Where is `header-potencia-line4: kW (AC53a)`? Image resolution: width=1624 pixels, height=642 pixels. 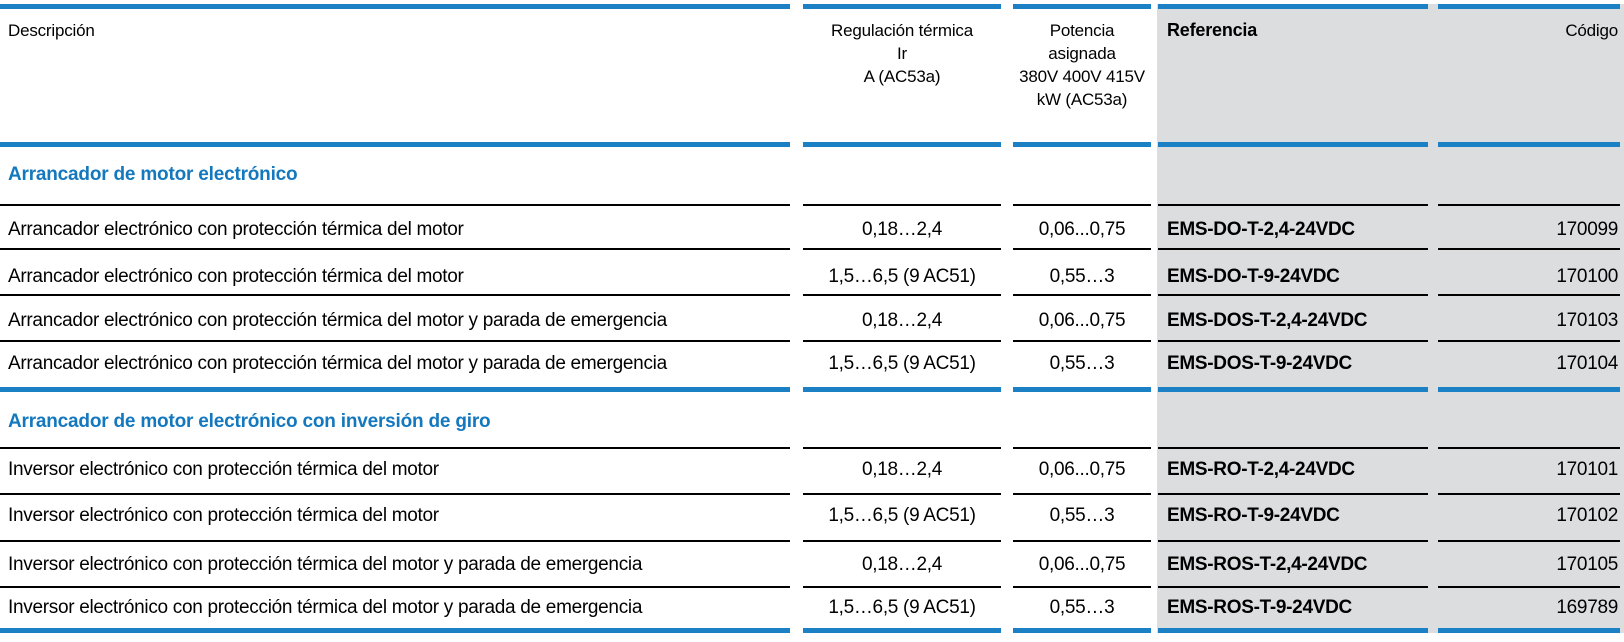 header-potencia-line4: kW (AC53a) is located at coordinates (1082, 99).